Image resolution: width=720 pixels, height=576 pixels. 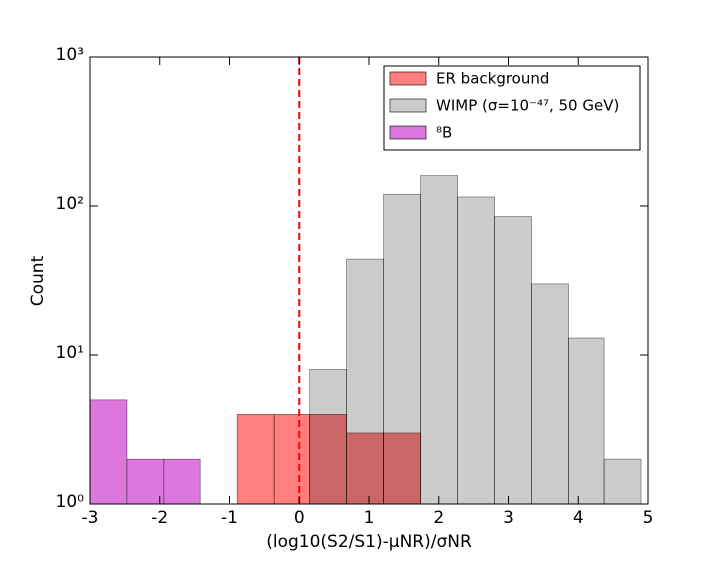 I want to click on x-tick-label: 2, so click(x=438, y=518).